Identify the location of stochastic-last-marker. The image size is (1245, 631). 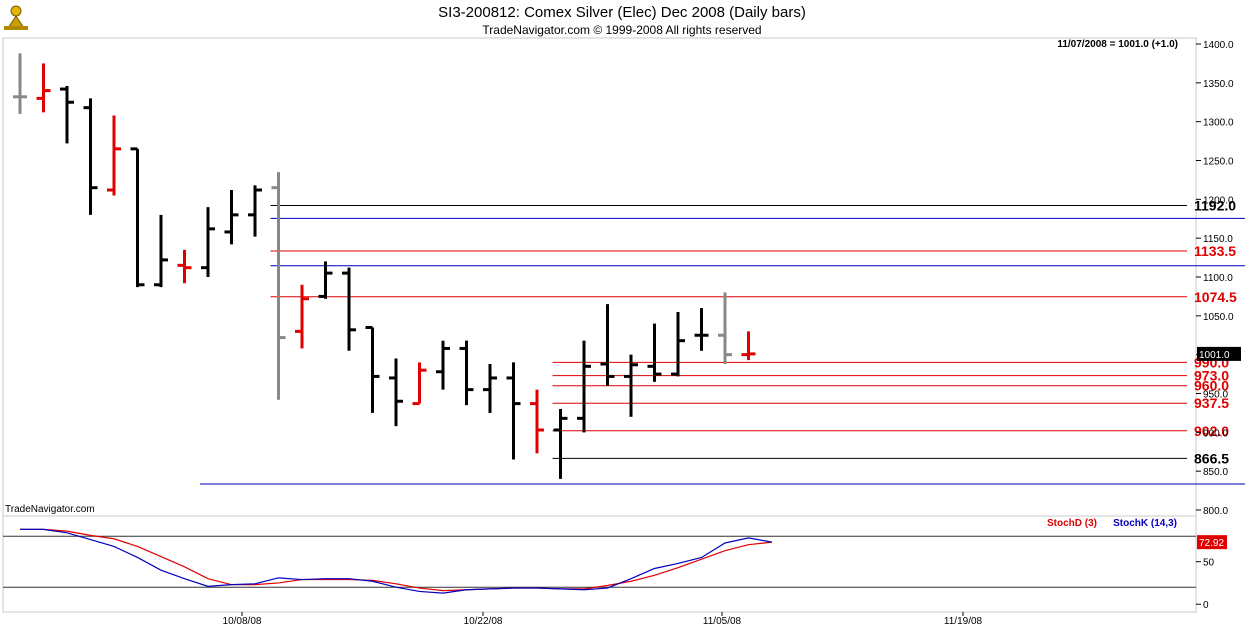
(1212, 542).